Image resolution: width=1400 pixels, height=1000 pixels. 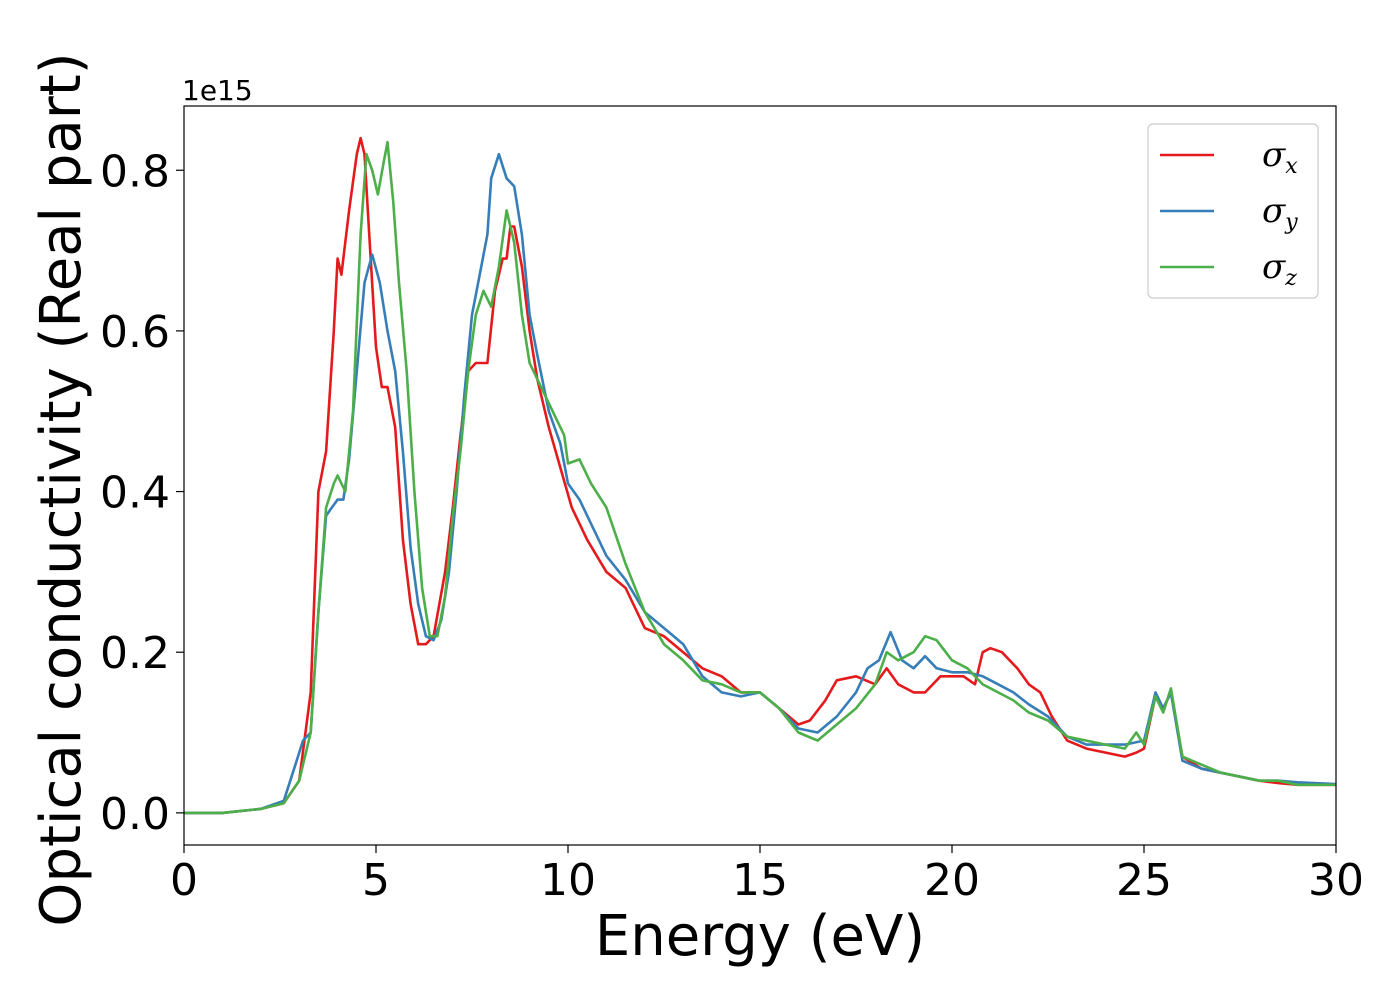 I want to click on y-tick-label: 0.6, so click(x=135, y=332).